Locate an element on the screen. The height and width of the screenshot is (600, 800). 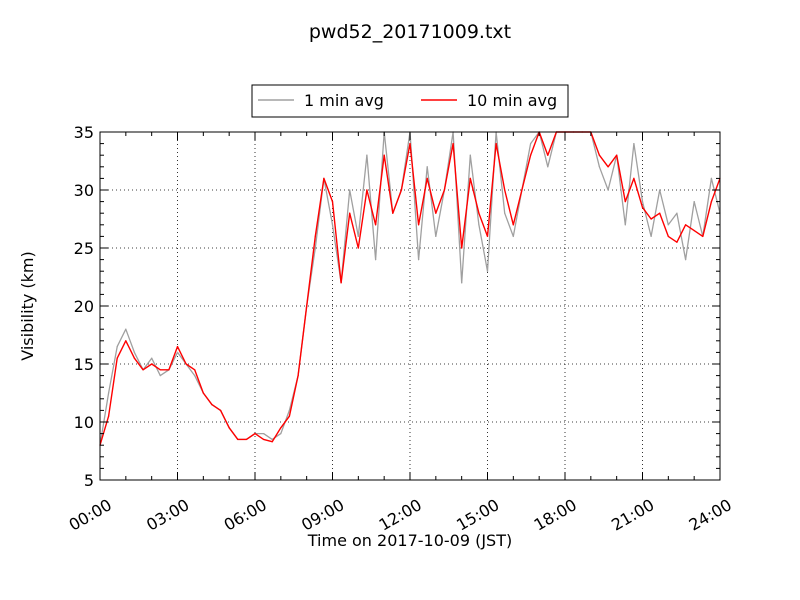
y-tick-label: 10 is located at coordinates (84, 422).